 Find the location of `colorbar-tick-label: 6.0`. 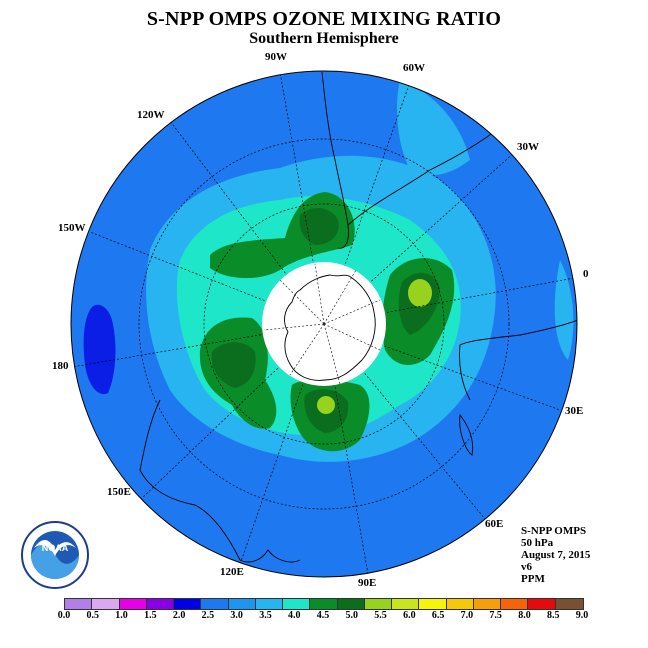

colorbar-tick-label: 6.0 is located at coordinates (409, 615).